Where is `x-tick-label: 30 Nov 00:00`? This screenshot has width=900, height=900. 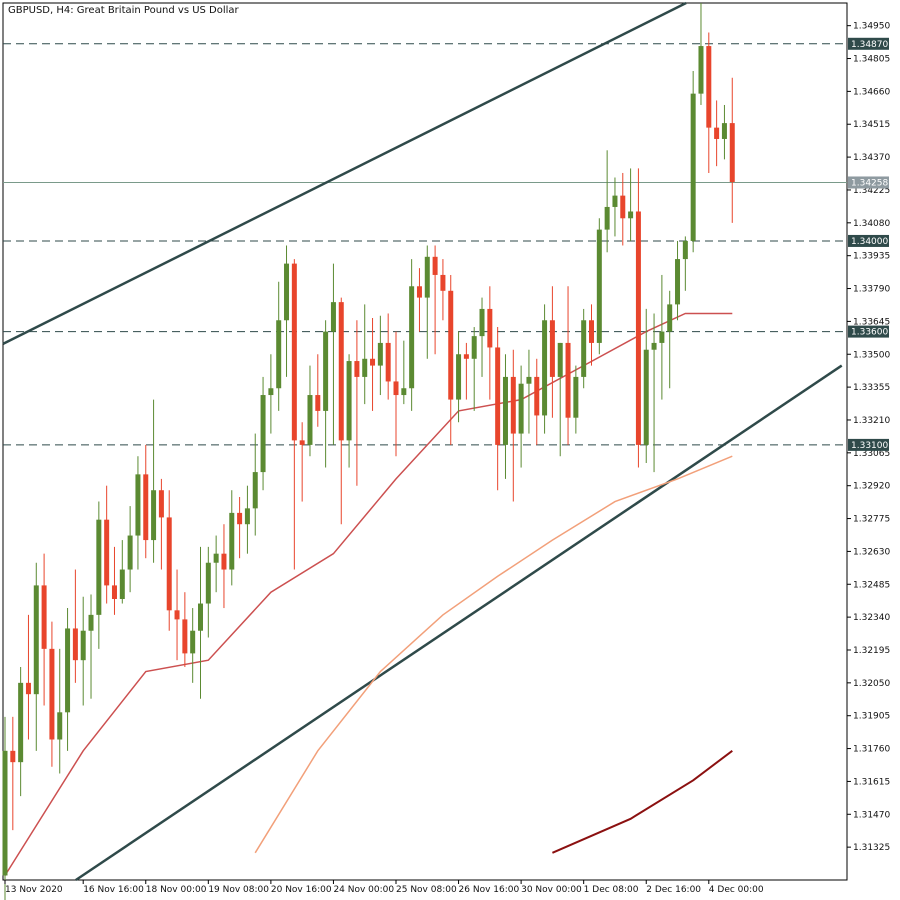
x-tick-label: 30 Nov 00:00 is located at coordinates (551, 890).